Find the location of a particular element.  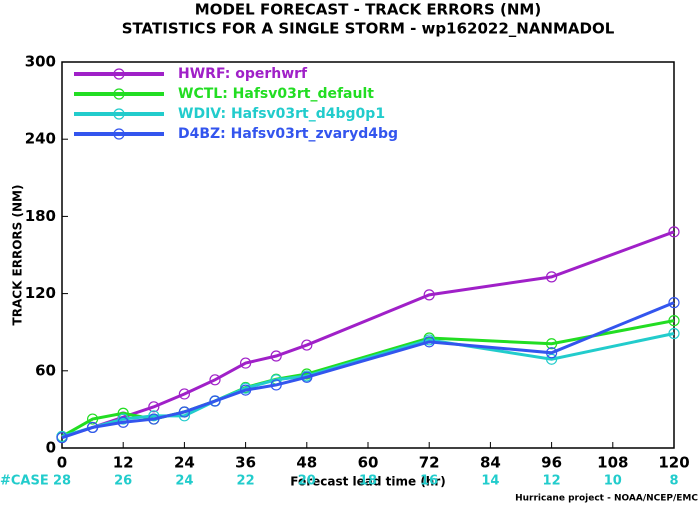

x-tick-label: 36 is located at coordinates (245, 463).